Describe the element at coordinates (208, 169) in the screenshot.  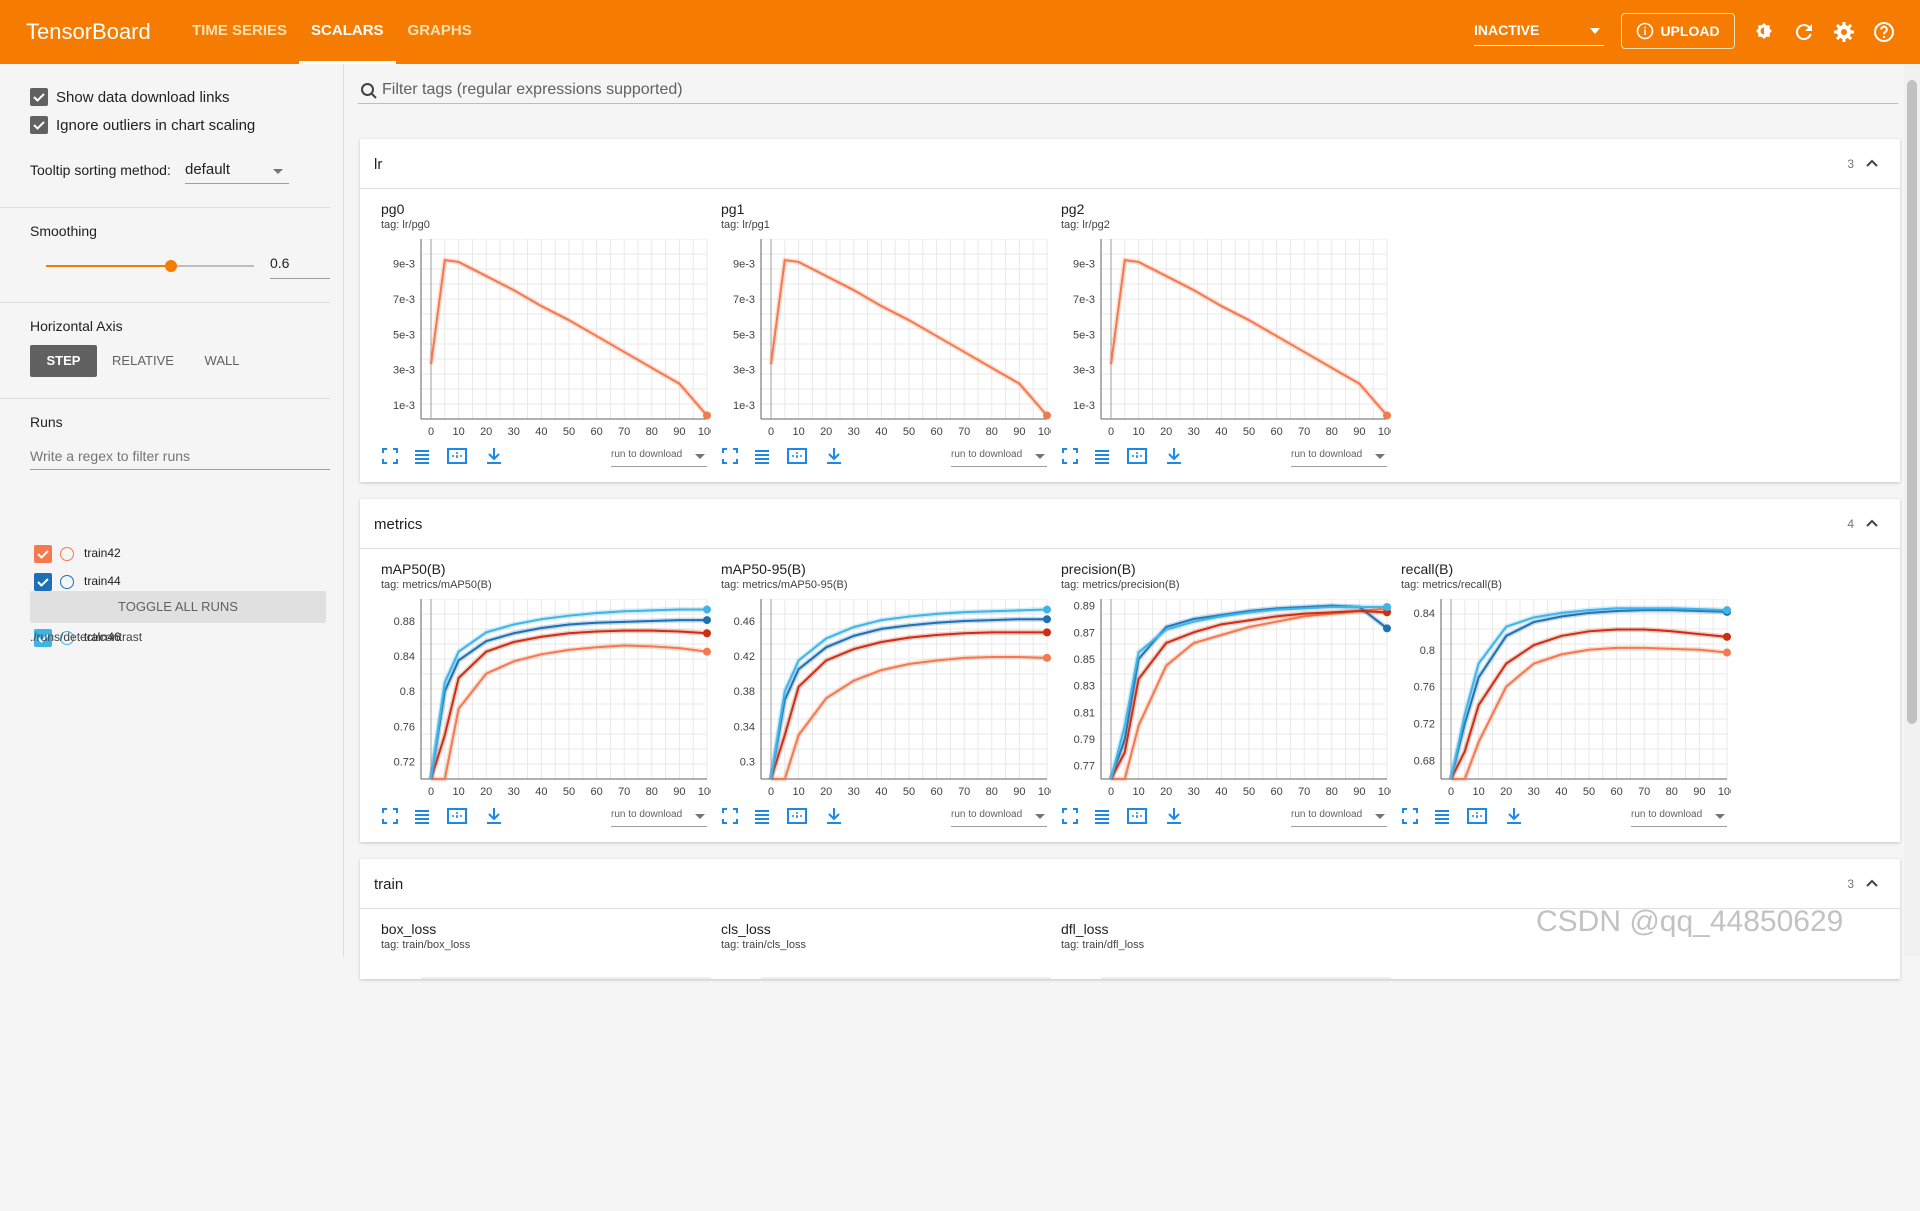
I see `tooltip-sorting-value: default` at that location.